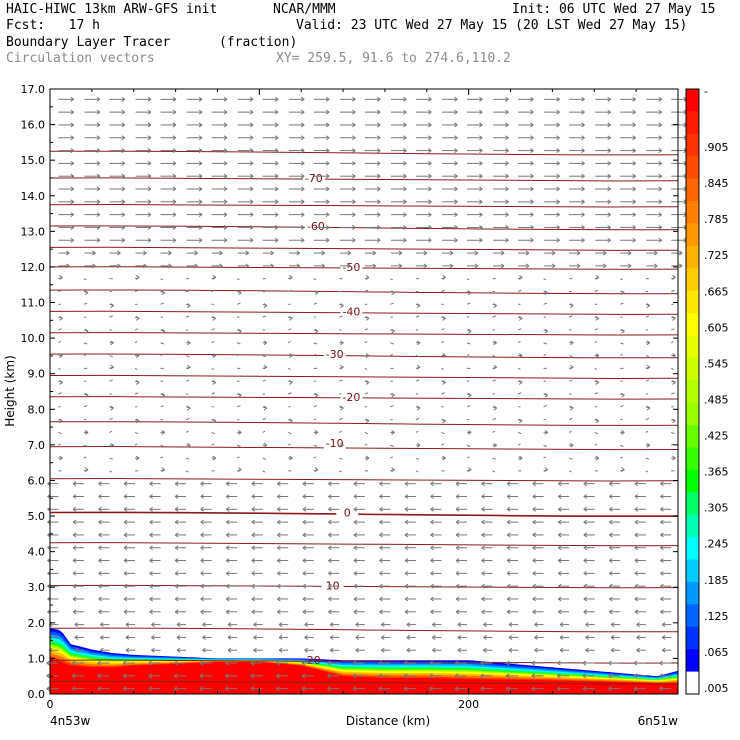 The height and width of the screenshot is (740, 740). What do you see at coordinates (351, 311) in the screenshot?
I see `contour-label: -40` at bounding box center [351, 311].